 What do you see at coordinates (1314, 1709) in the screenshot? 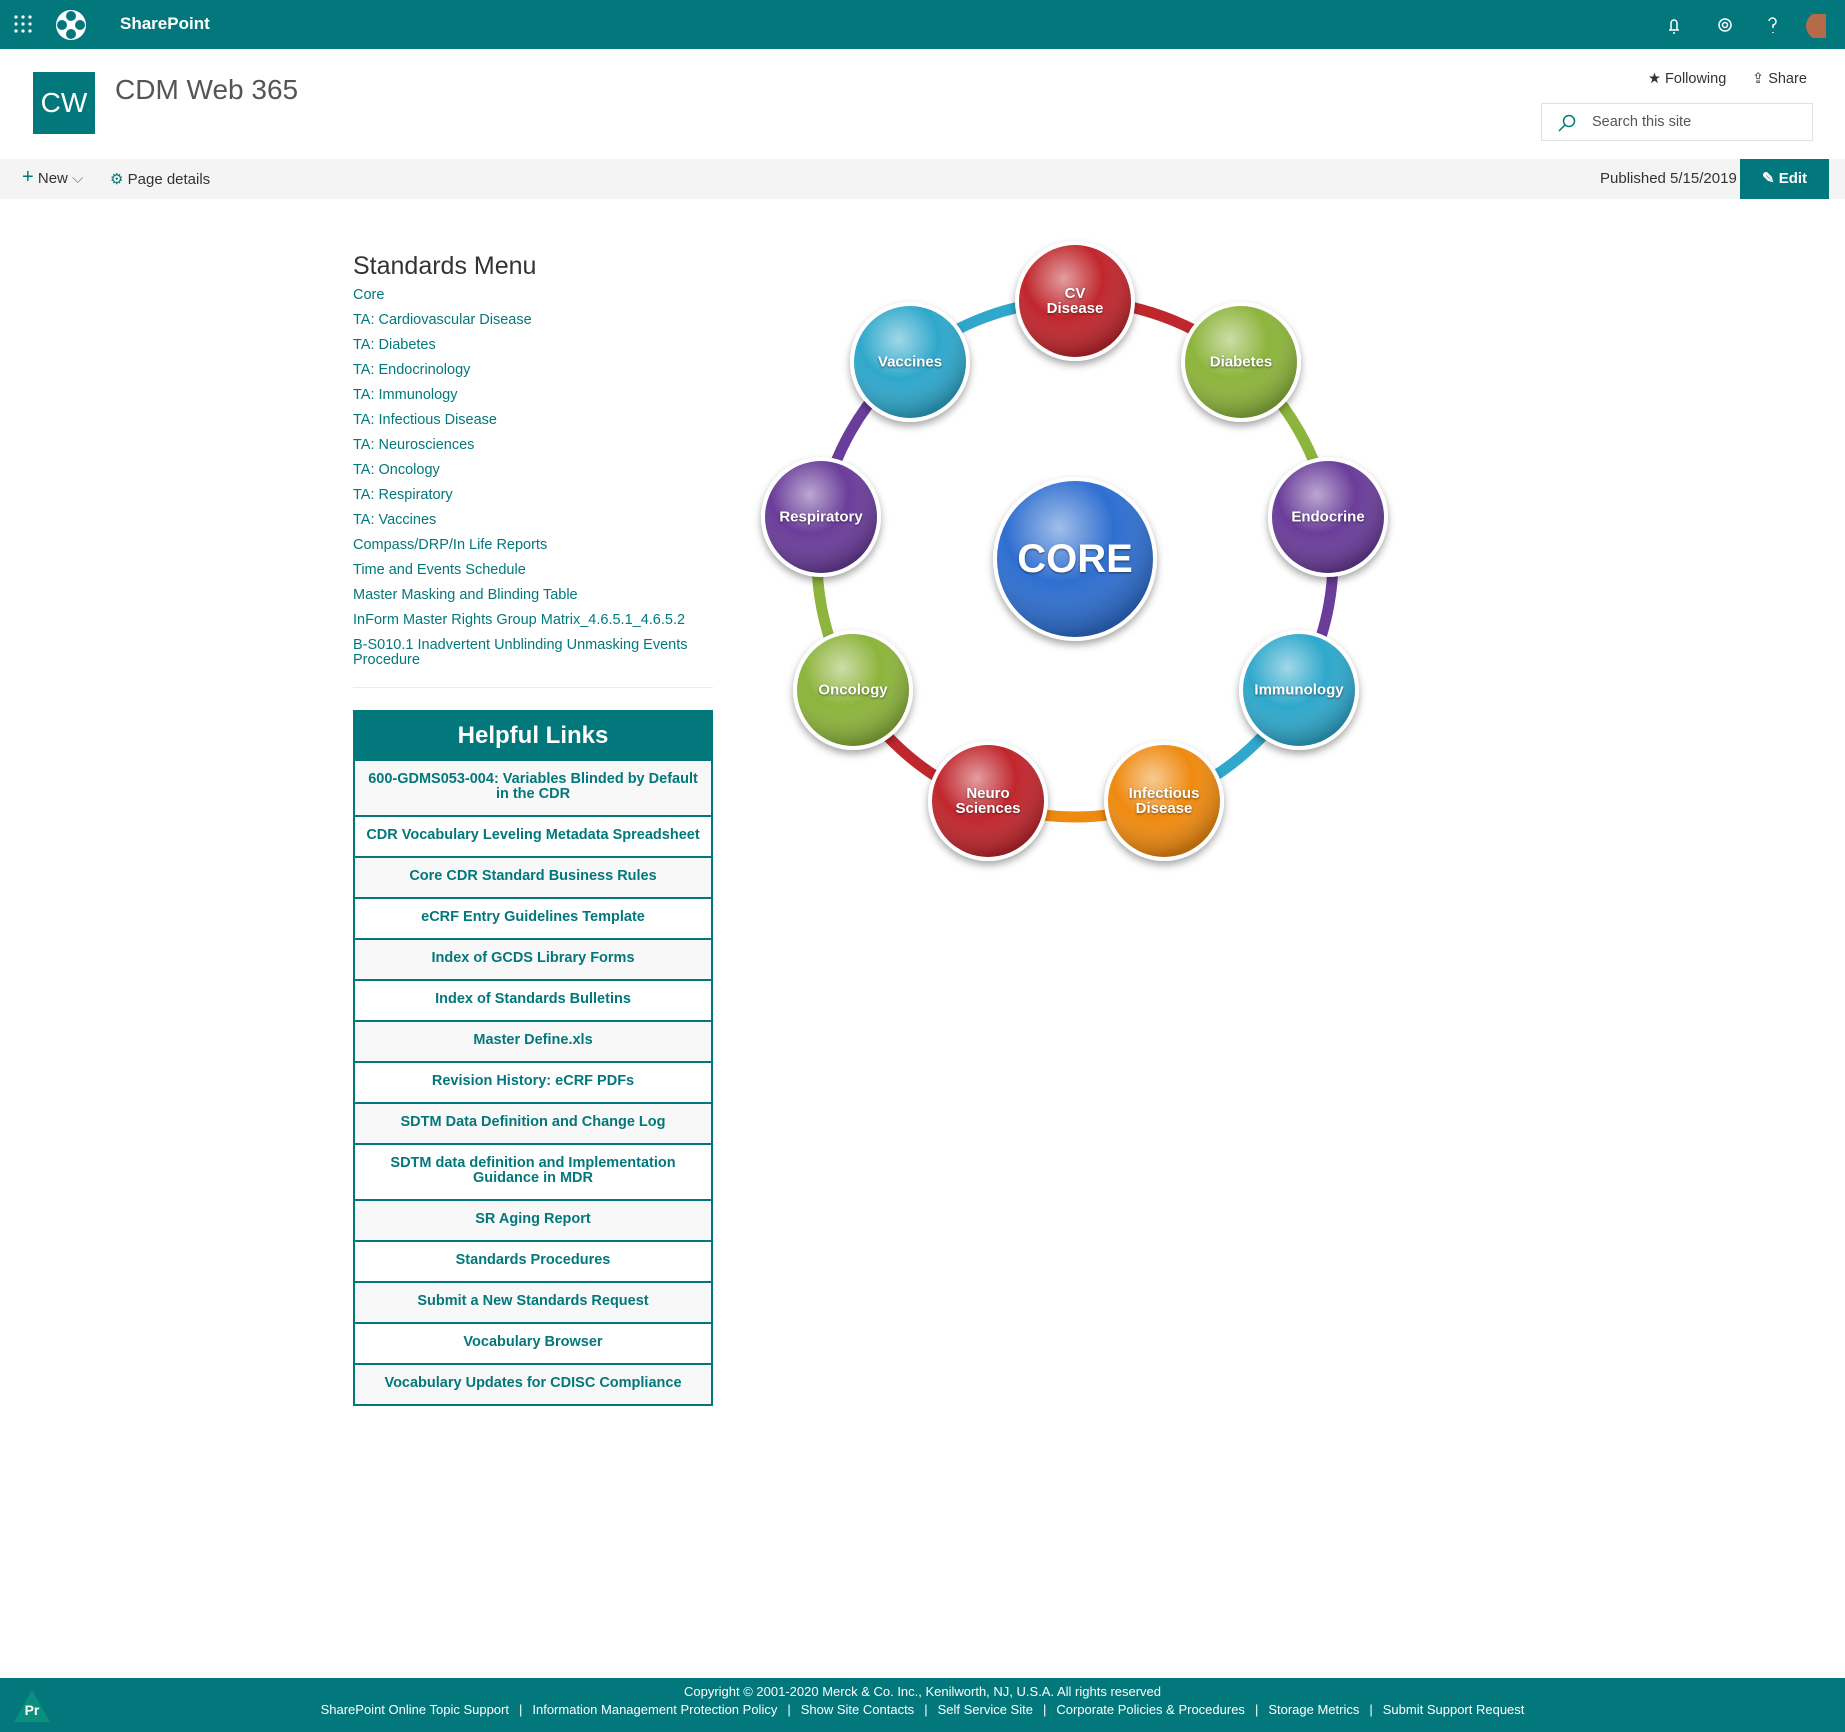
I see `footer-link: Storage Metrics` at bounding box center [1314, 1709].